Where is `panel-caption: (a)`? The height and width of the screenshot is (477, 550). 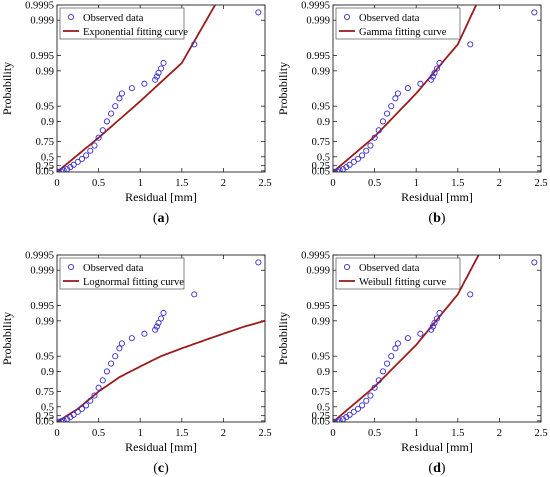 panel-caption: (a) is located at coordinates (161, 218).